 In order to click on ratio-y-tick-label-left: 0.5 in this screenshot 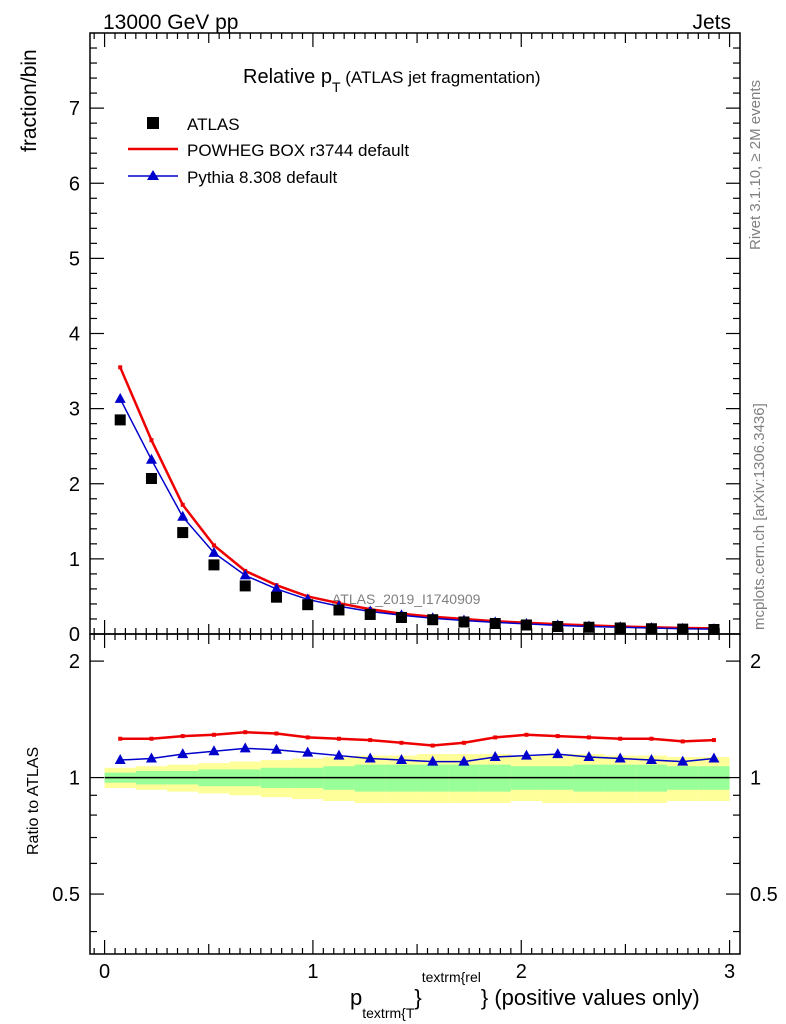, I will do `click(66, 895)`.